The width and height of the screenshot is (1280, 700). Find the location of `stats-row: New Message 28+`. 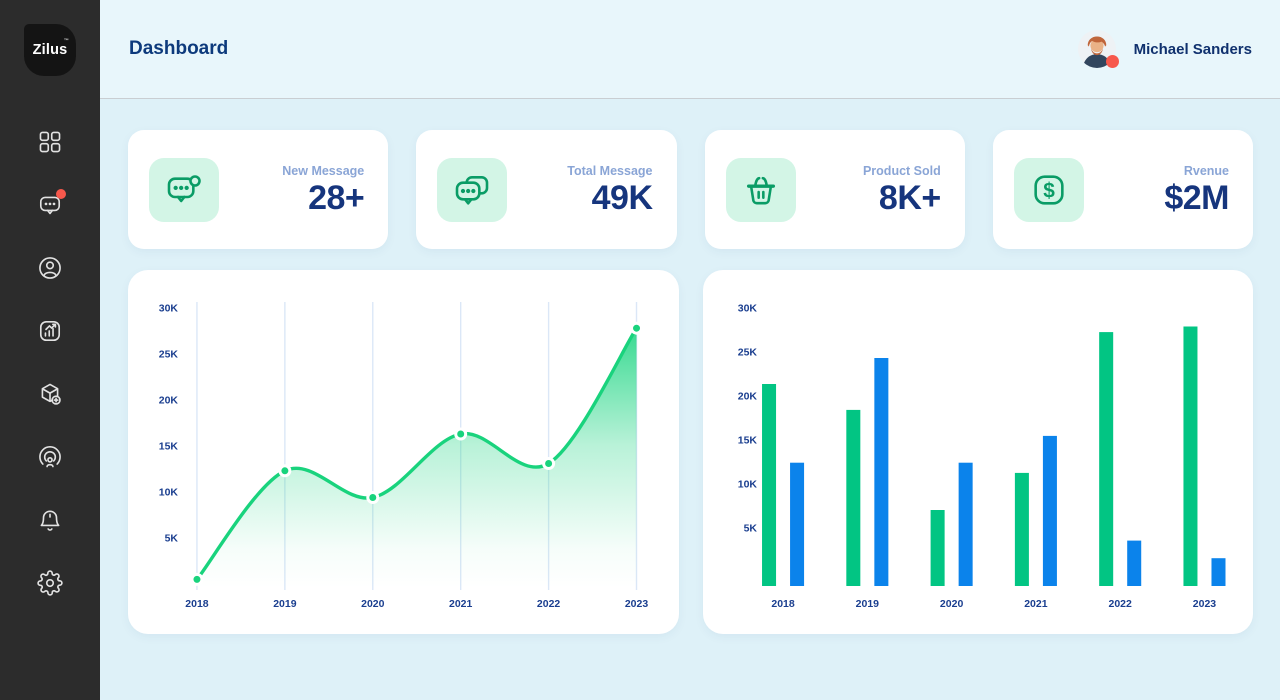

stats-row: New Message 28+ is located at coordinates (690, 189).